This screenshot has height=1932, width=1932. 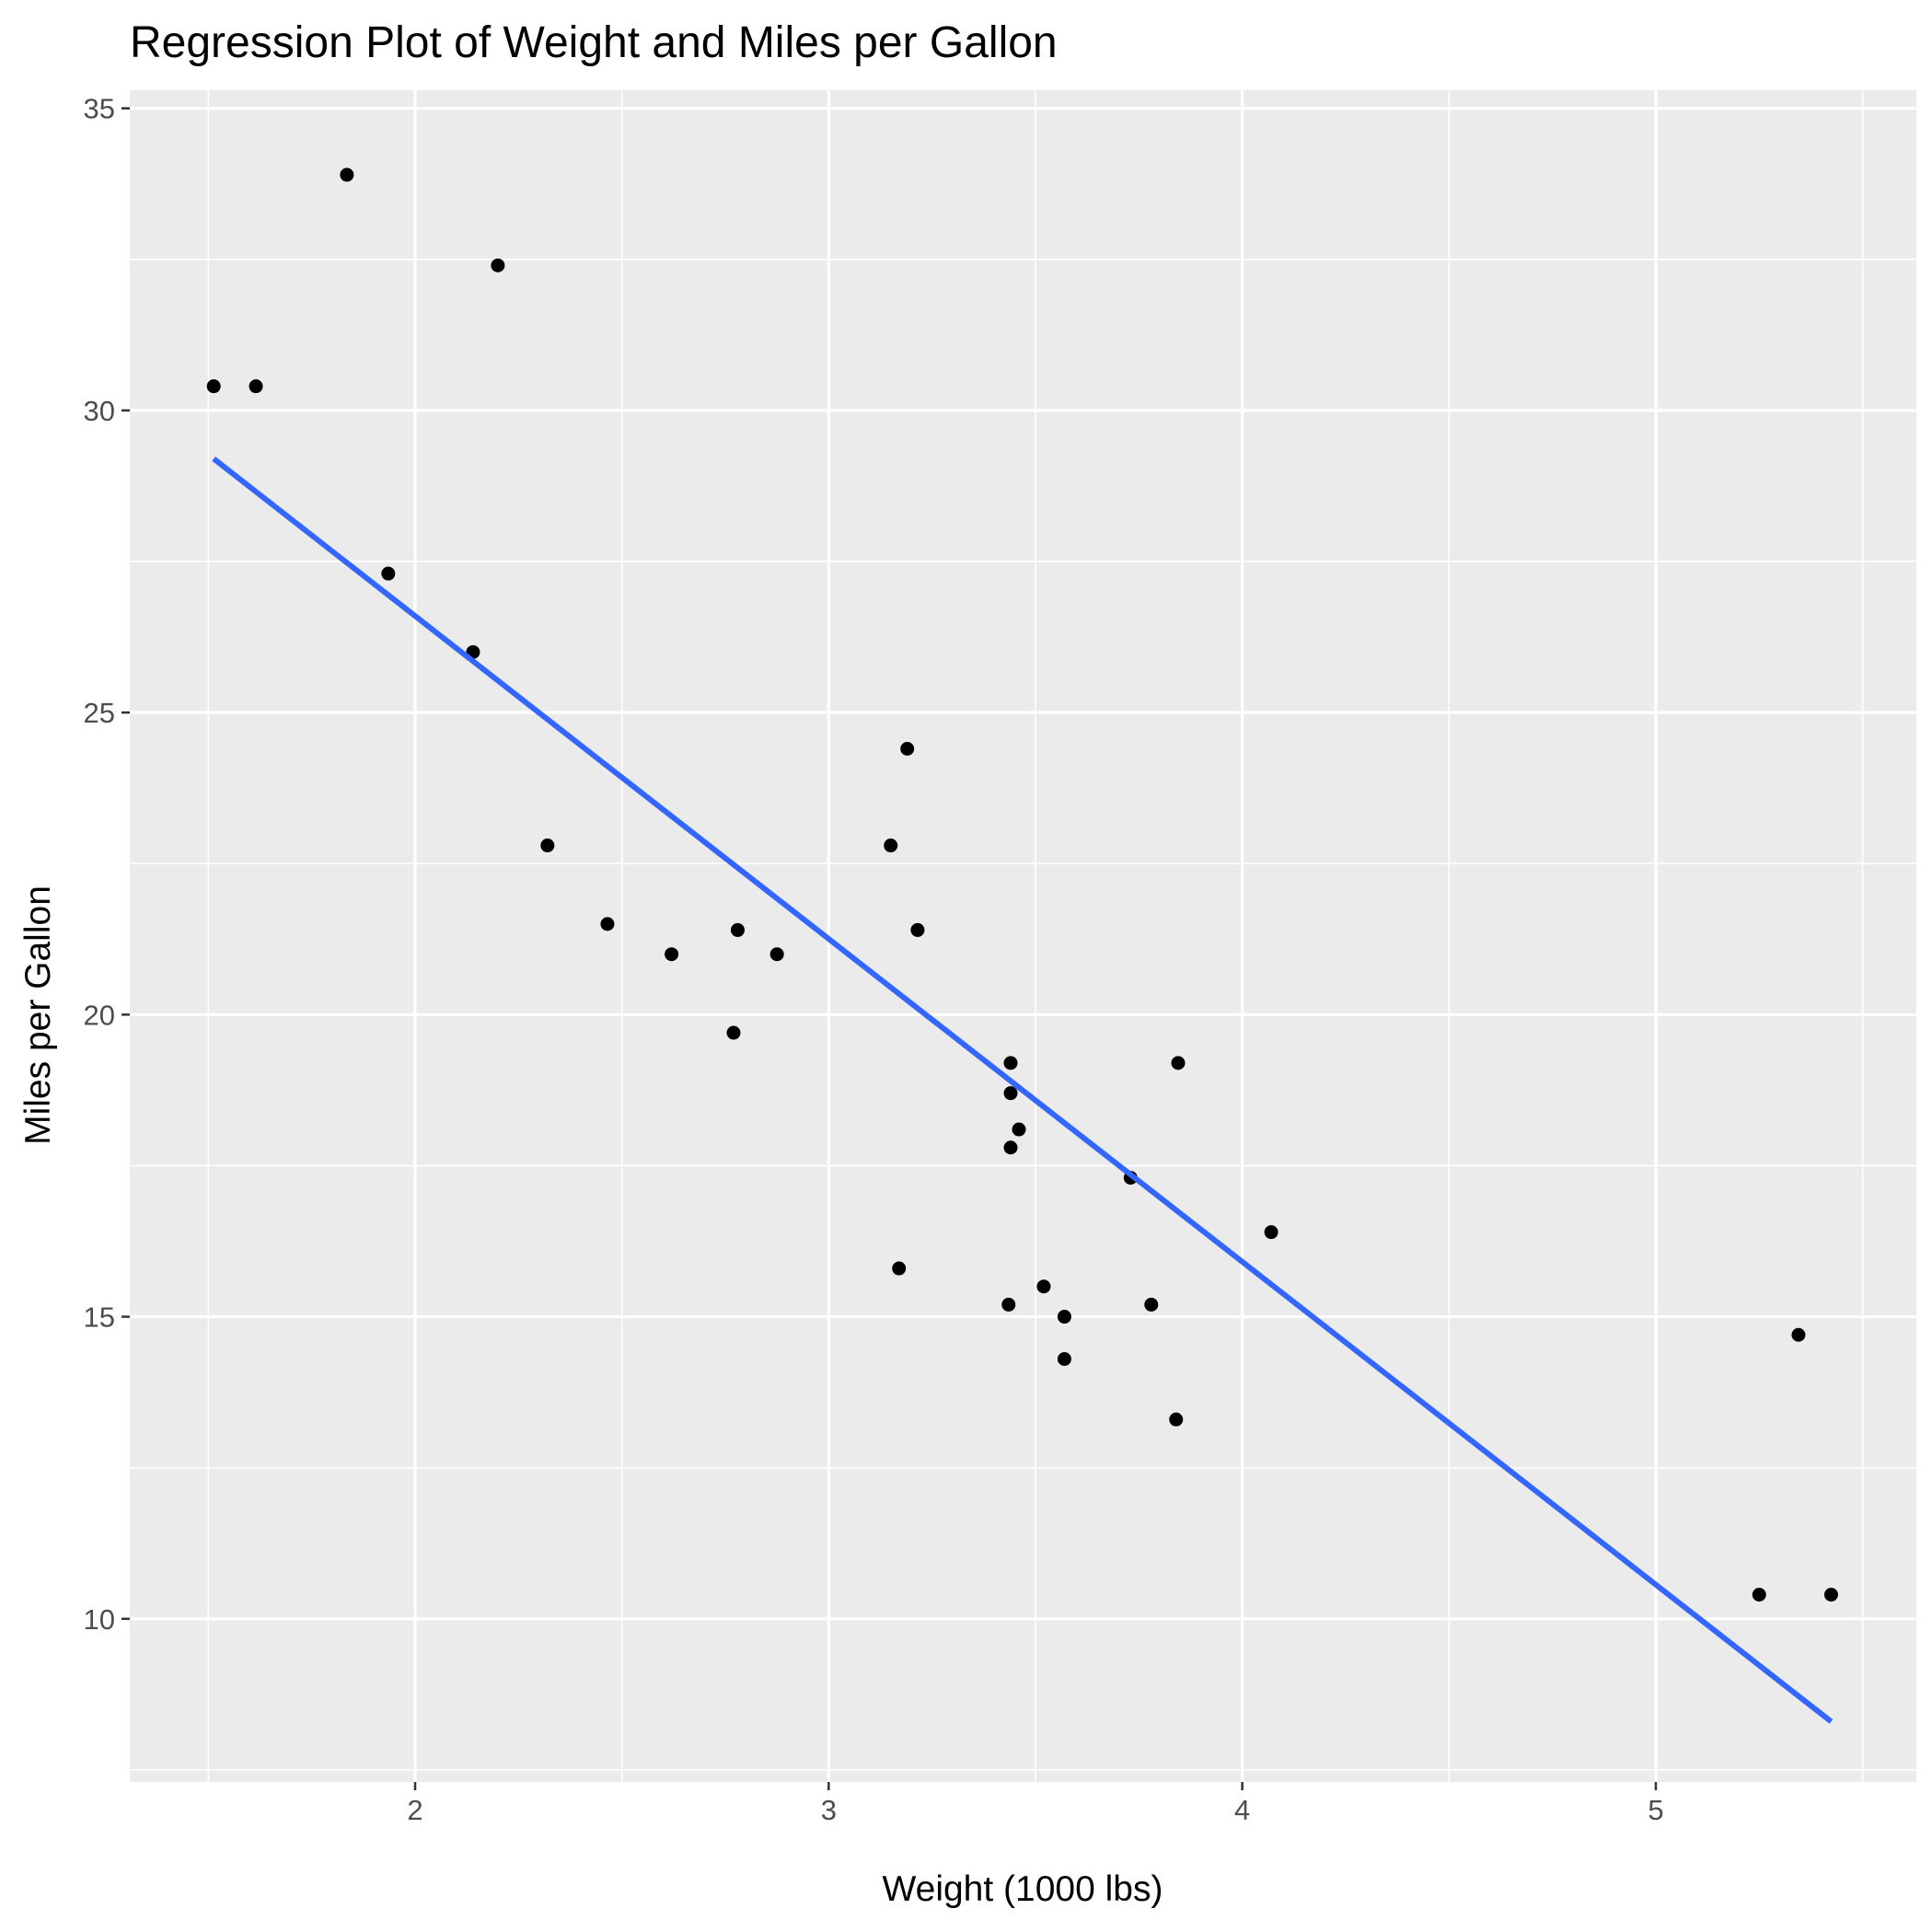 I want to click on y-tick-label: 10, so click(x=100, y=1620).